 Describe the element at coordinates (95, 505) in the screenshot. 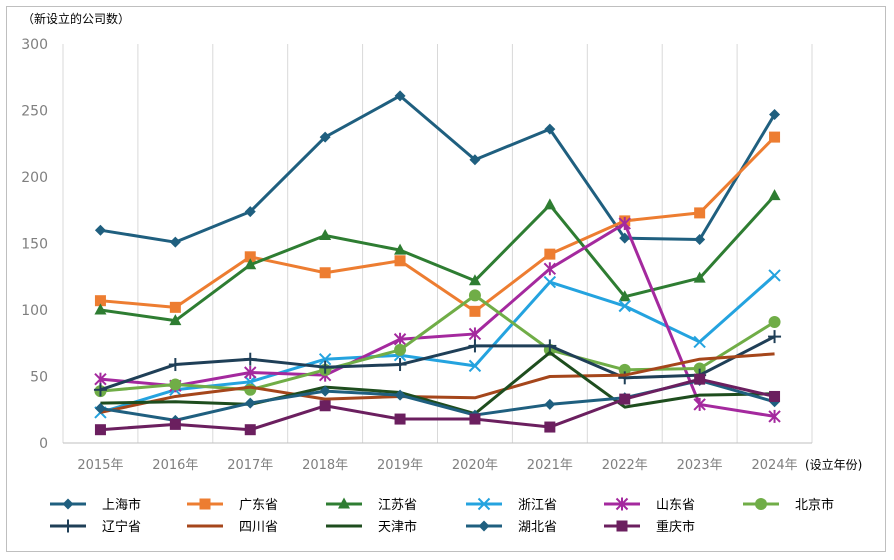

I see `legend-item: 上海市` at that location.